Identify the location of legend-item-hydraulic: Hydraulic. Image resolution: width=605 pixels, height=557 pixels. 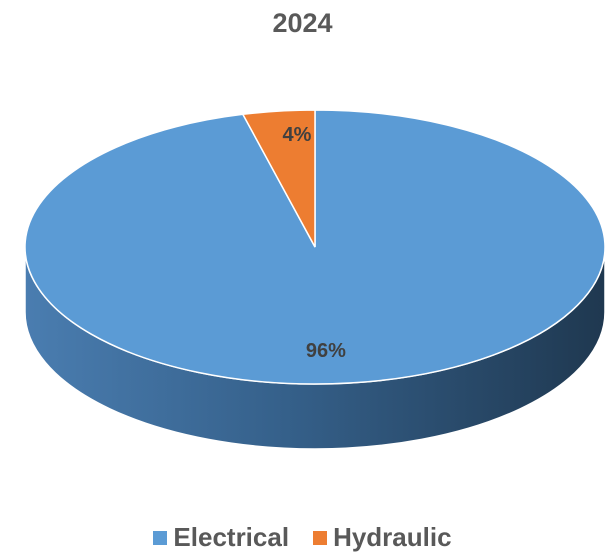
(382, 537).